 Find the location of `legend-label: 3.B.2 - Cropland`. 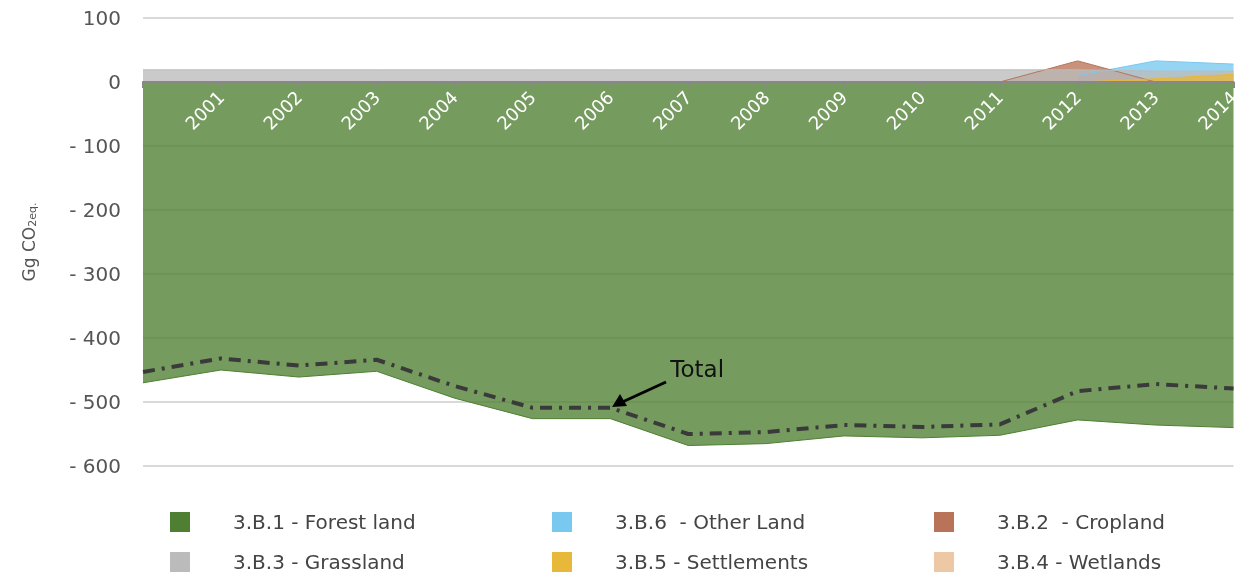

legend-label: 3.B.2 - Cropland is located at coordinates (1081, 522).